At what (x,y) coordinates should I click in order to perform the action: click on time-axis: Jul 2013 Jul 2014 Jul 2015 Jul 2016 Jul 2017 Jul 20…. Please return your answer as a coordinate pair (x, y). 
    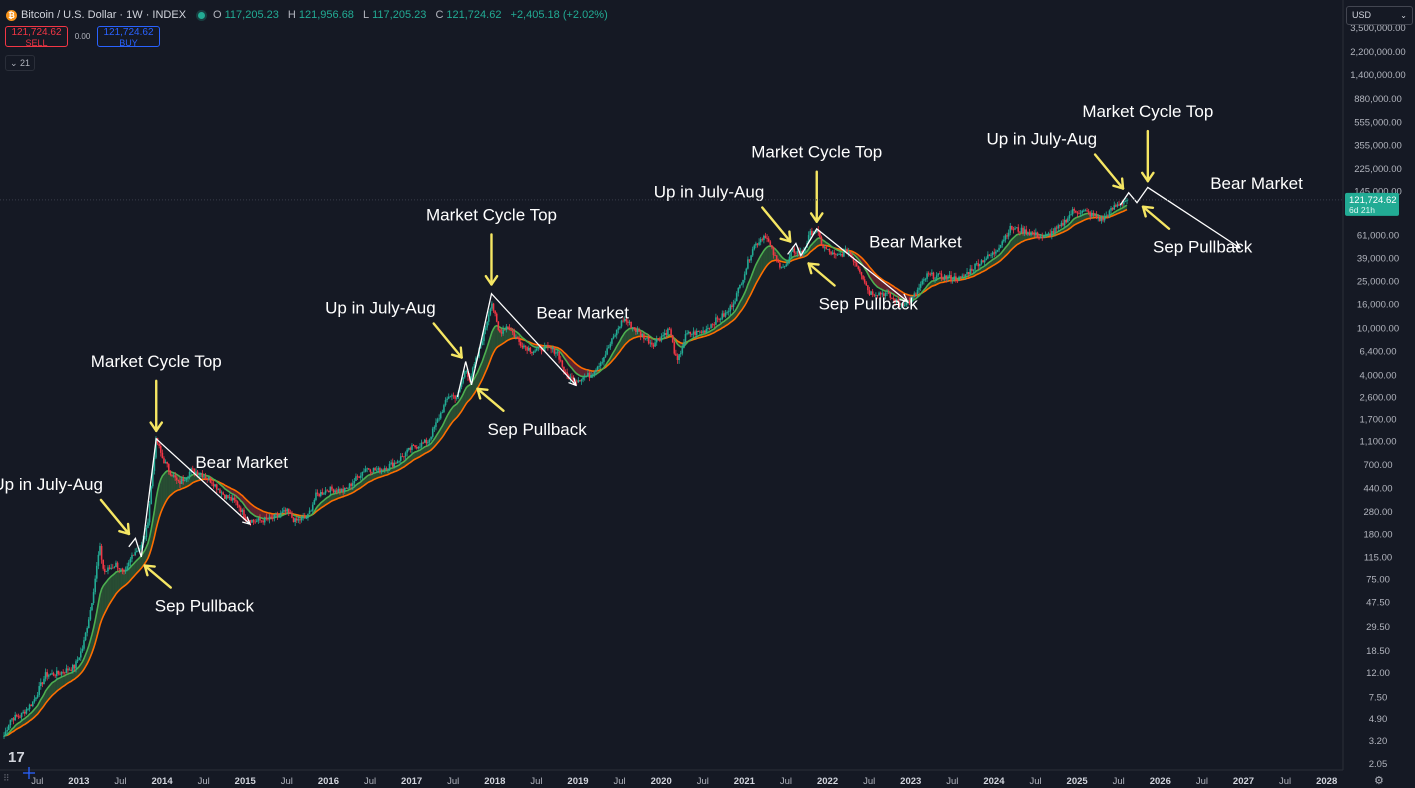
    Looking at the image, I should click on (684, 781).